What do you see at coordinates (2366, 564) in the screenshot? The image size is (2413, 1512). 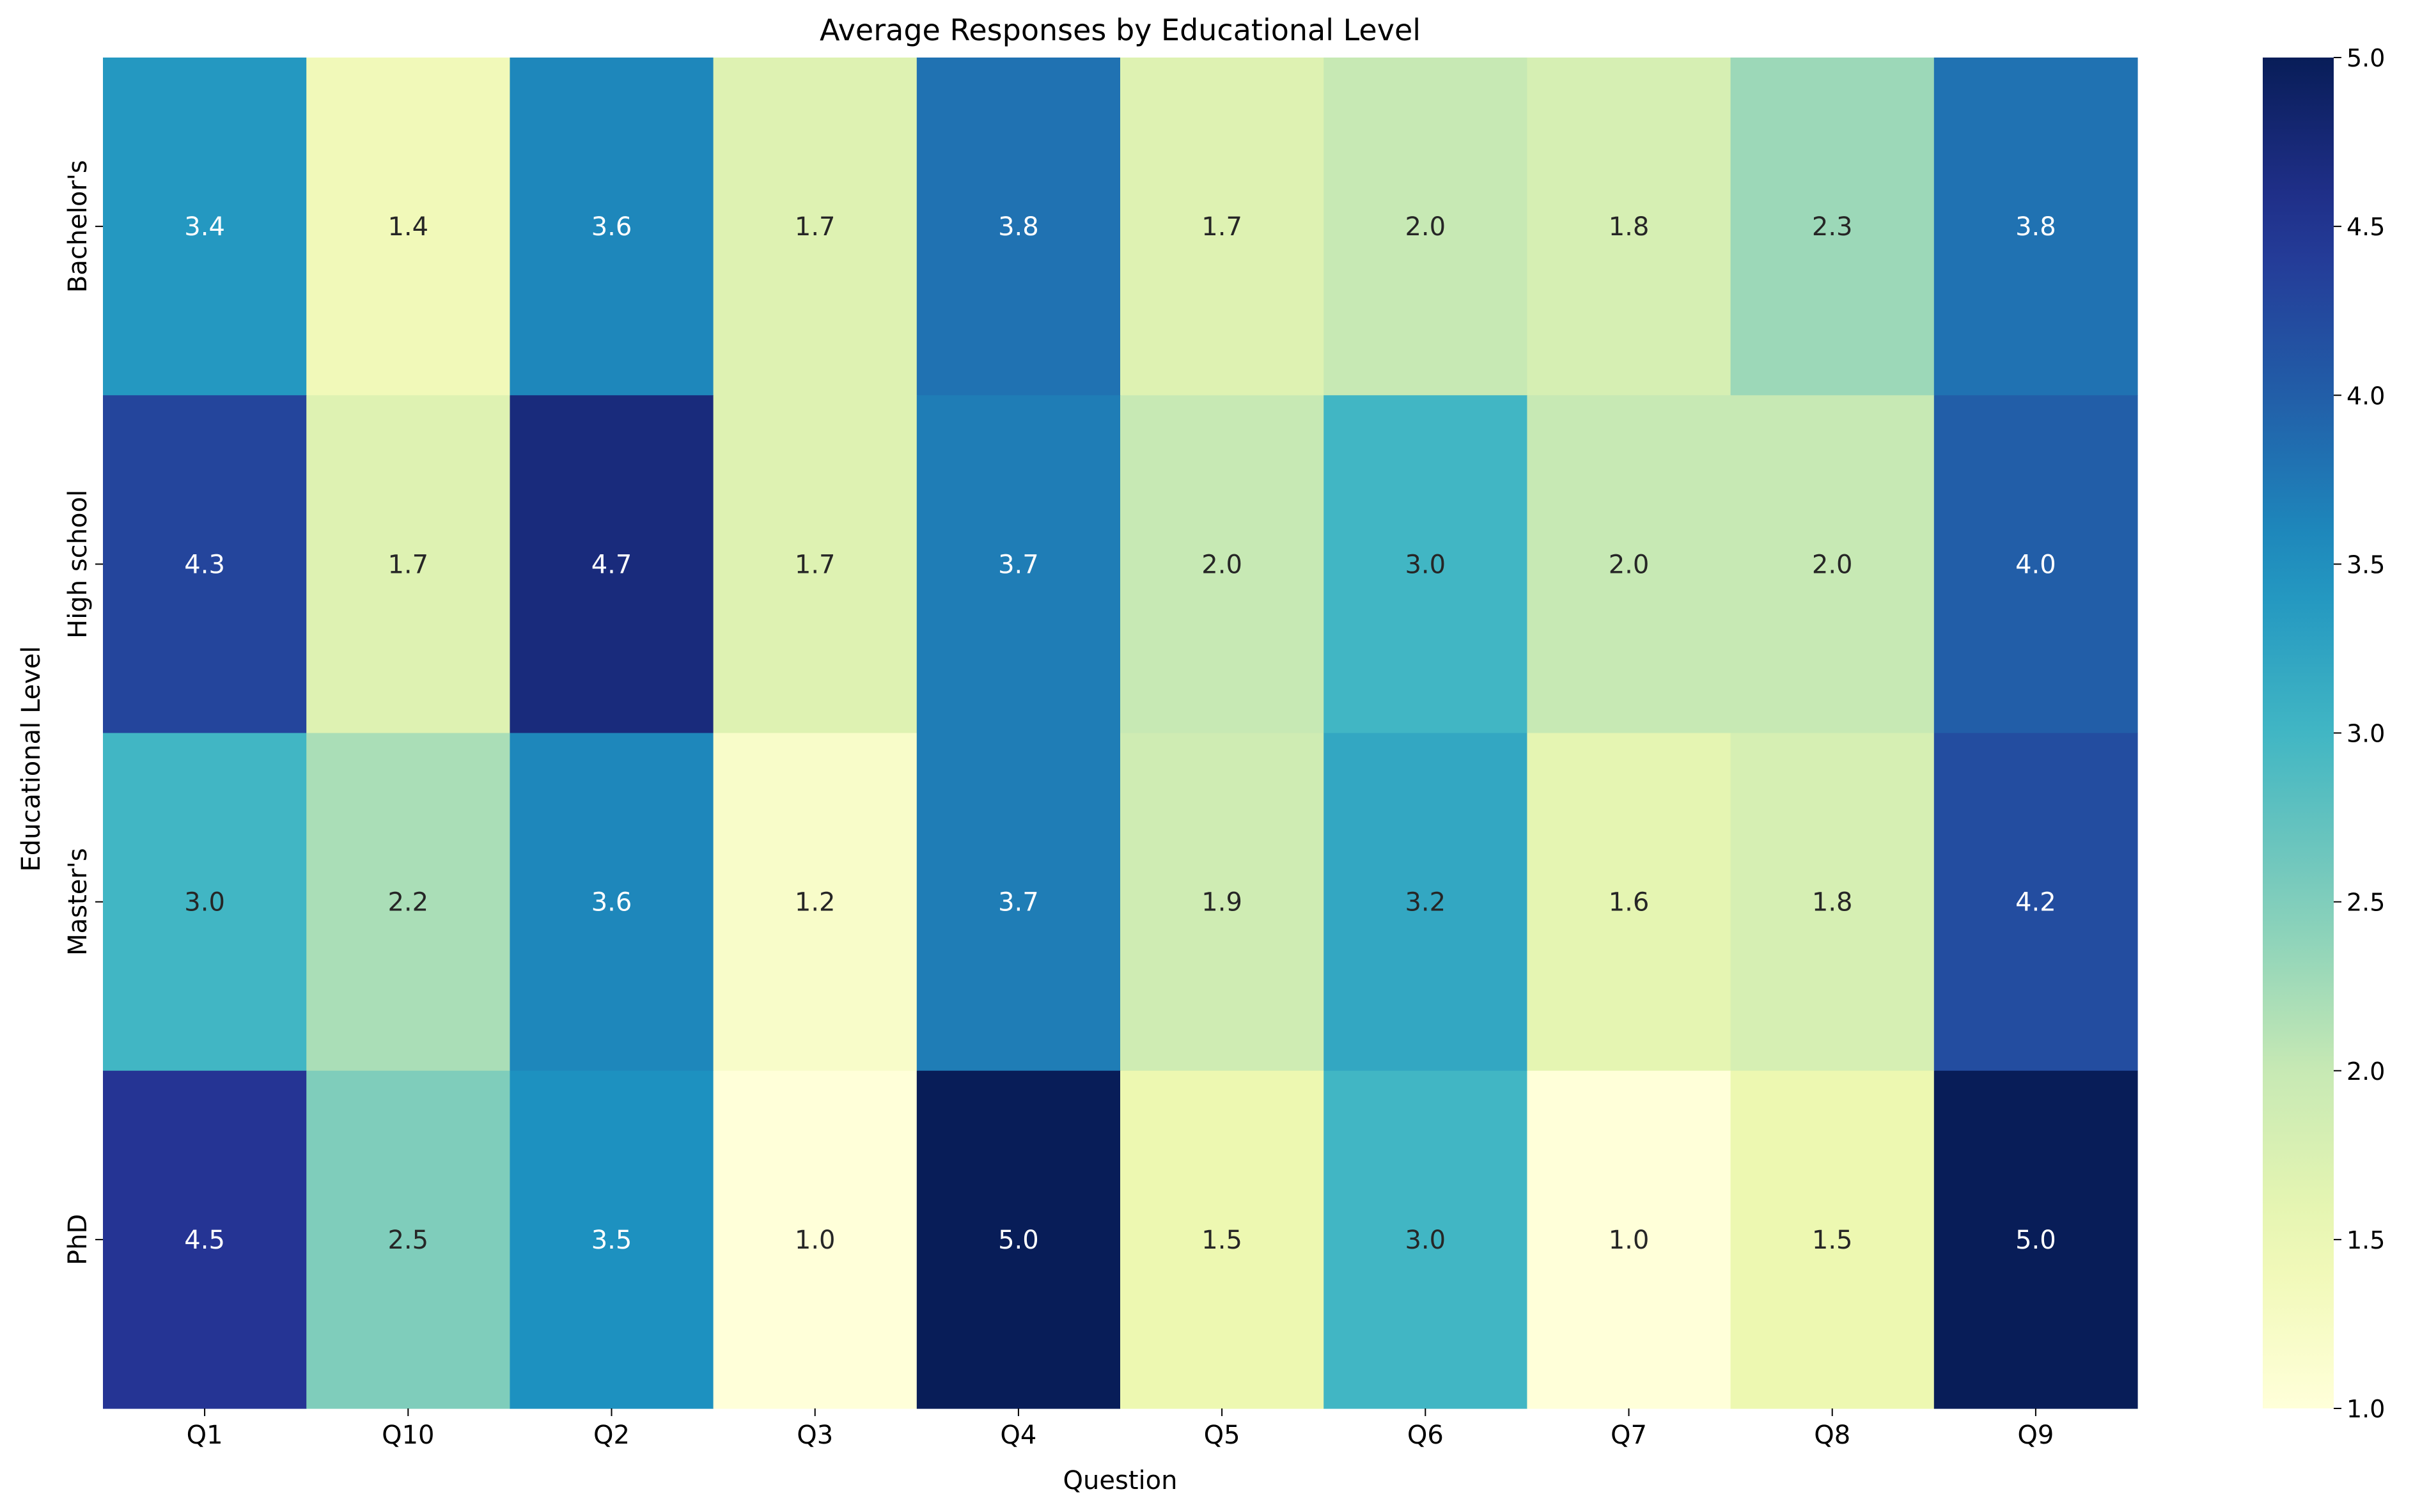 I see `colorbar-tick-label: 3.5` at bounding box center [2366, 564].